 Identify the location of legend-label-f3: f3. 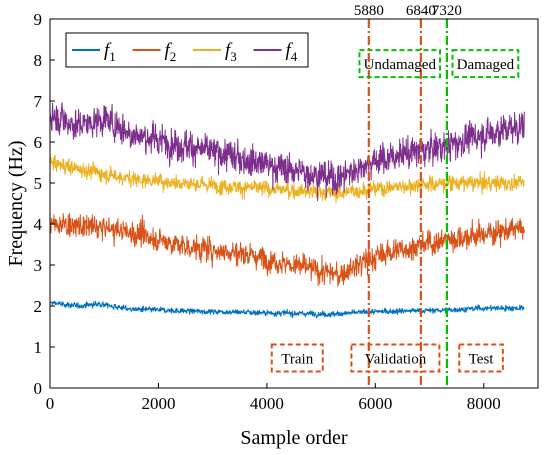
(231, 52).